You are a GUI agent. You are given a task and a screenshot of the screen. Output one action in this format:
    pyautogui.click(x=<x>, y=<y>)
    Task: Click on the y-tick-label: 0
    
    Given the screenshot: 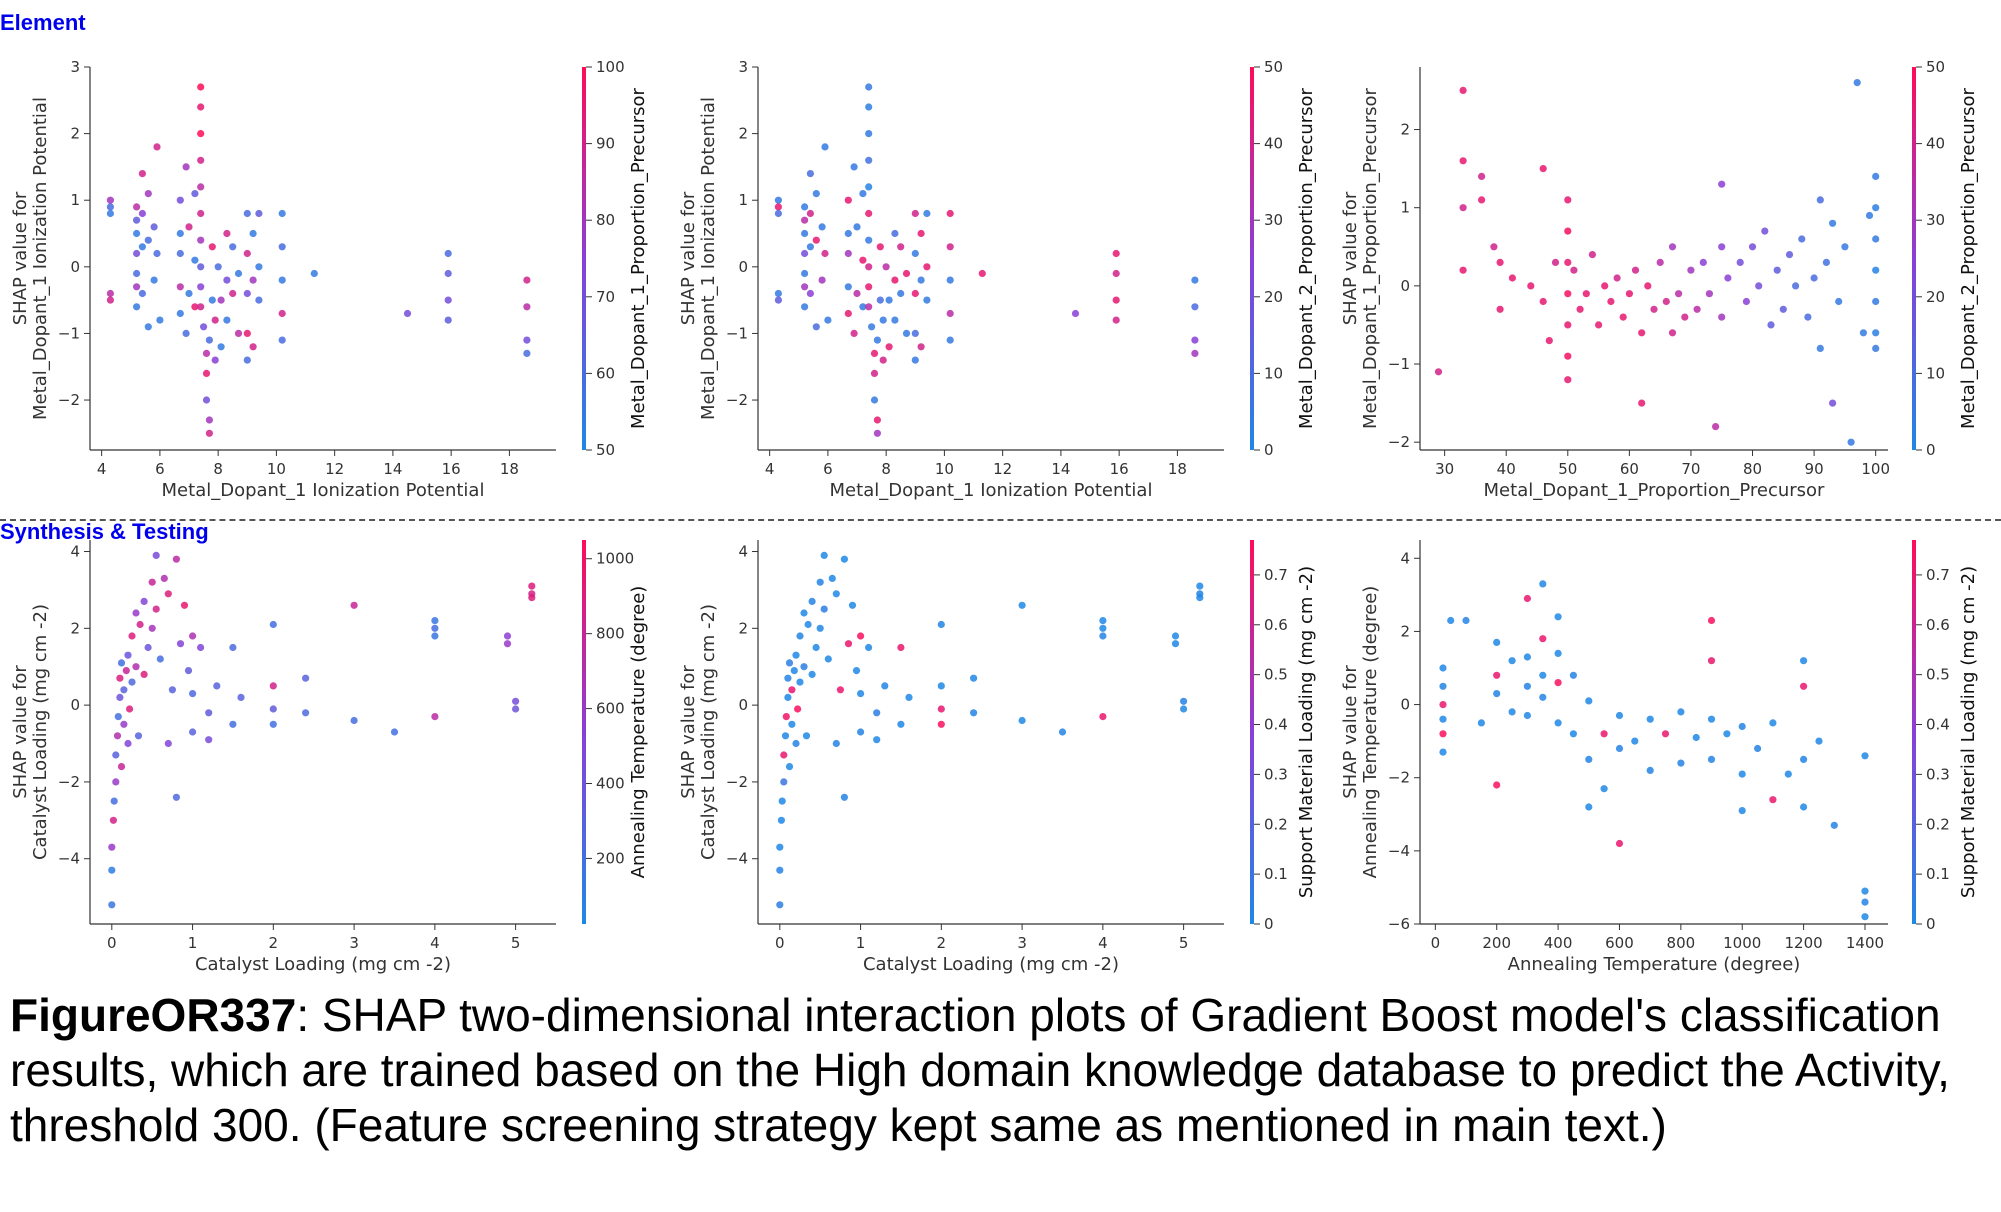 What is the action you would take?
    pyautogui.click(x=743, y=705)
    